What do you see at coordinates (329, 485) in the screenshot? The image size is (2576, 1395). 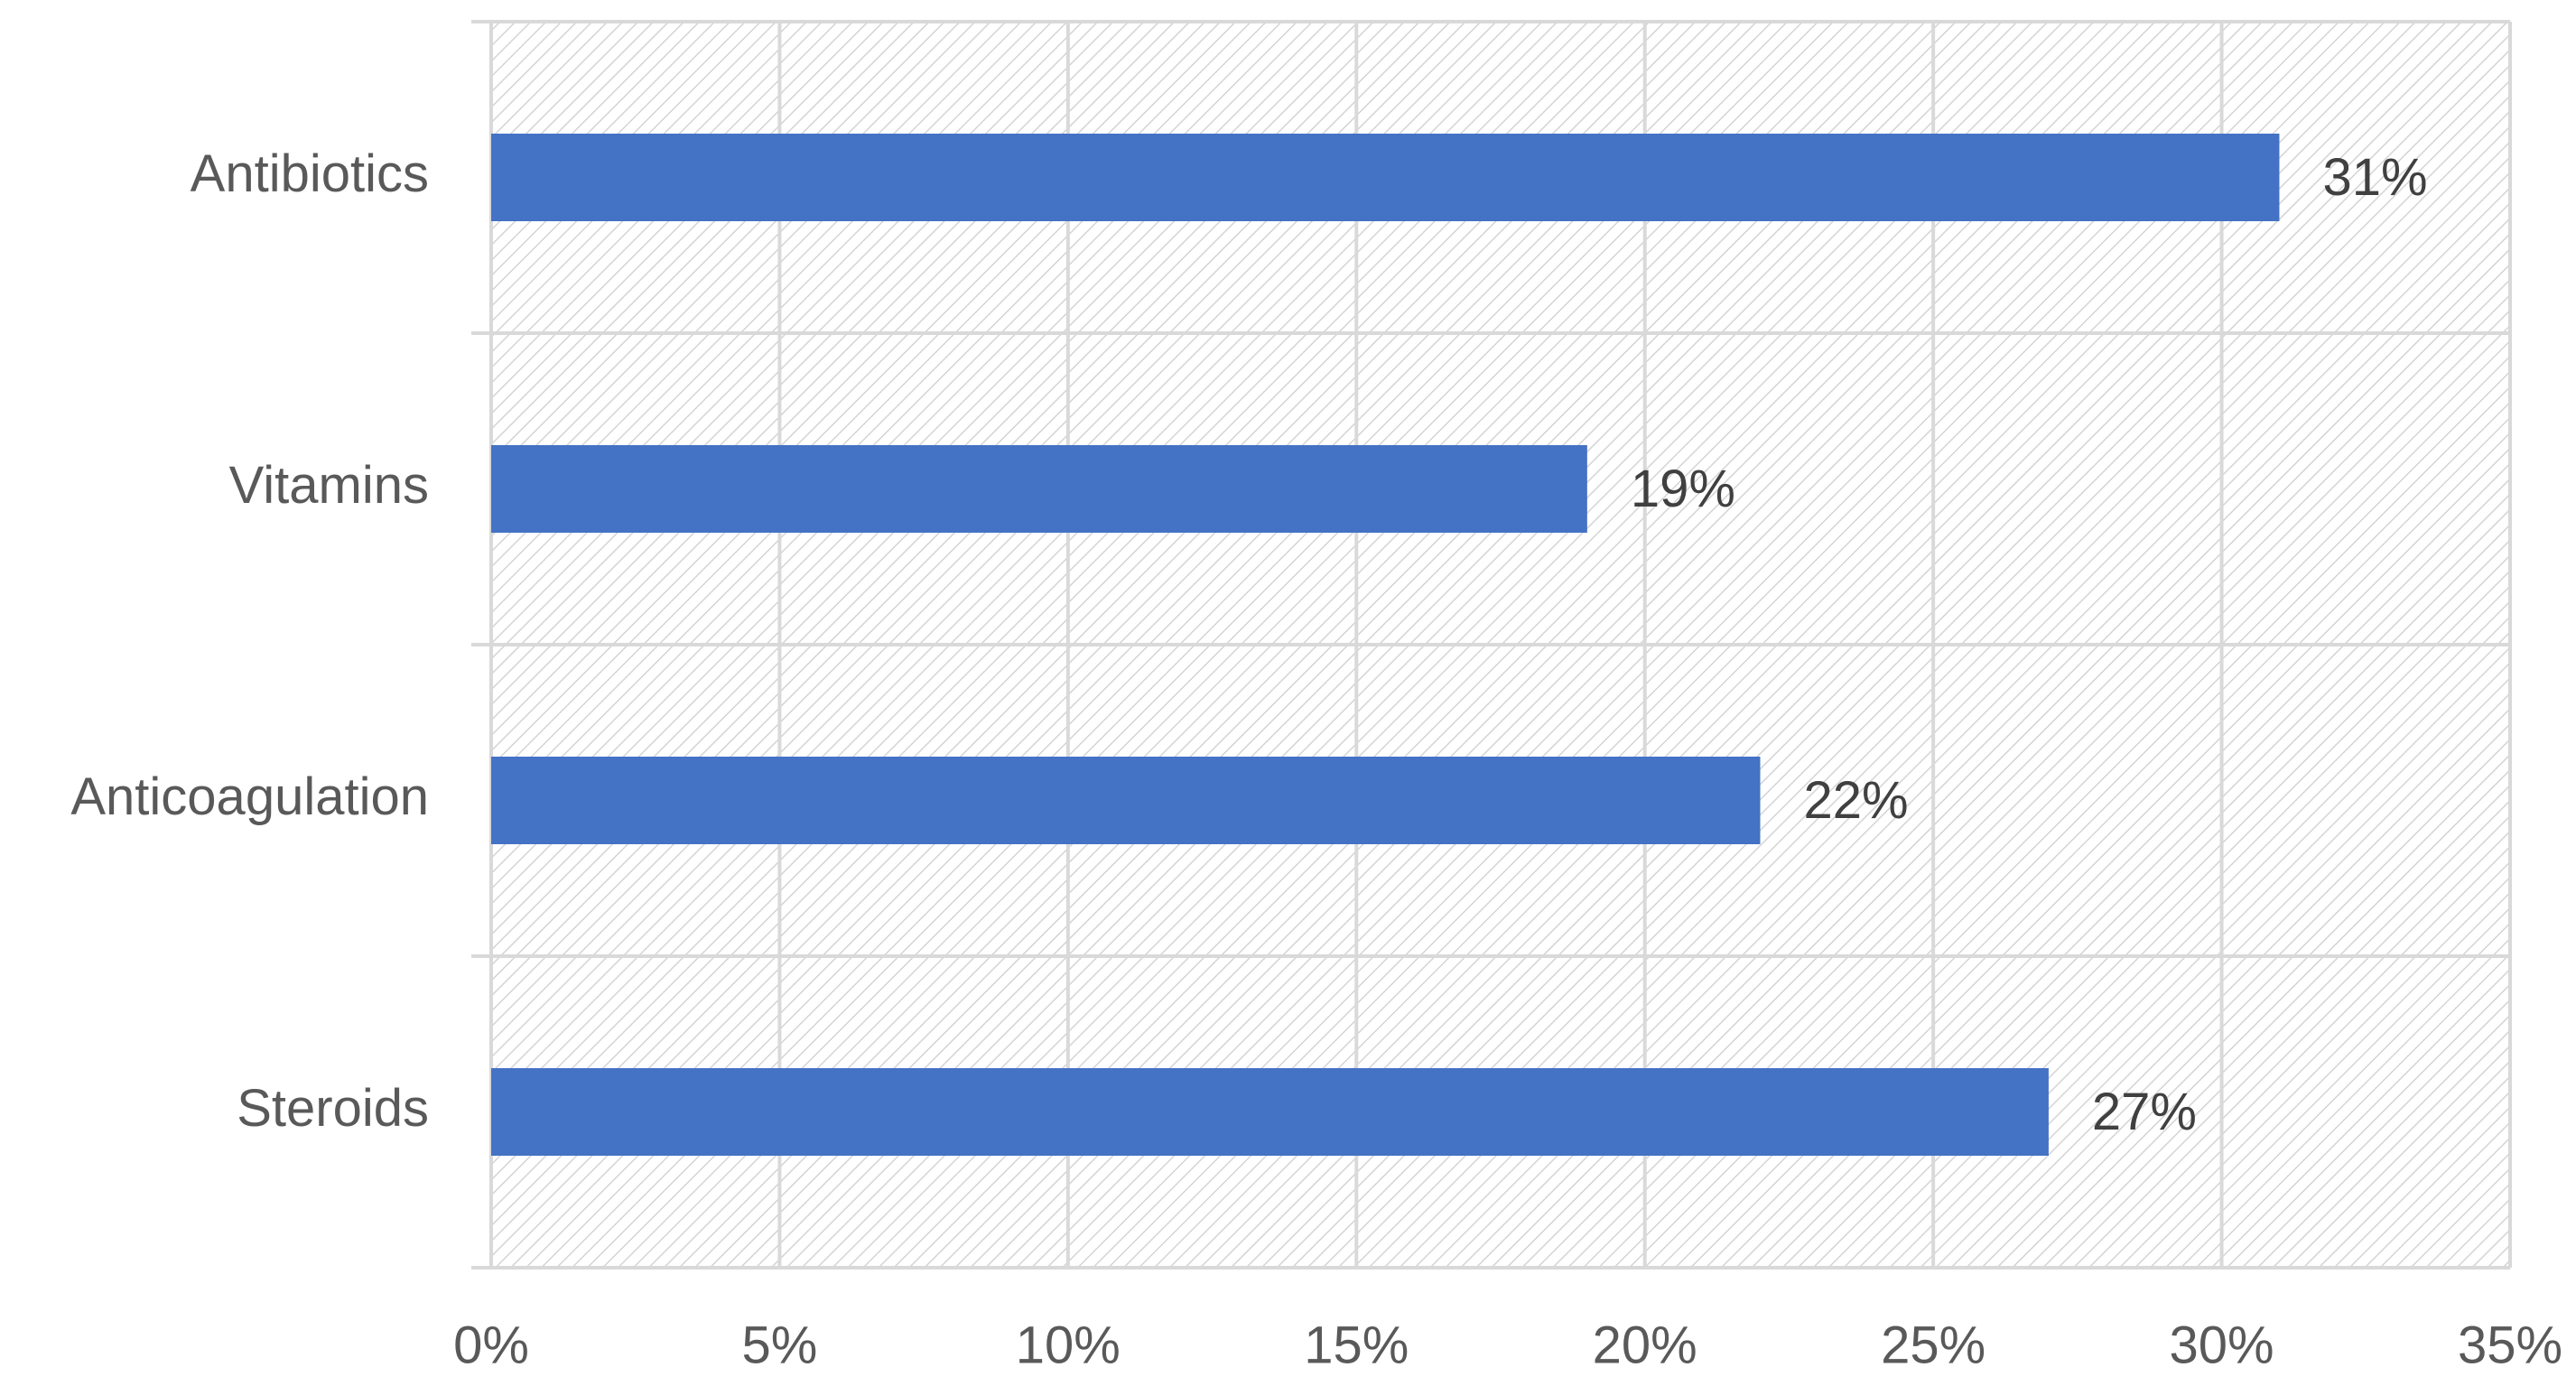 I see `y-tick-label: Vitamins` at bounding box center [329, 485].